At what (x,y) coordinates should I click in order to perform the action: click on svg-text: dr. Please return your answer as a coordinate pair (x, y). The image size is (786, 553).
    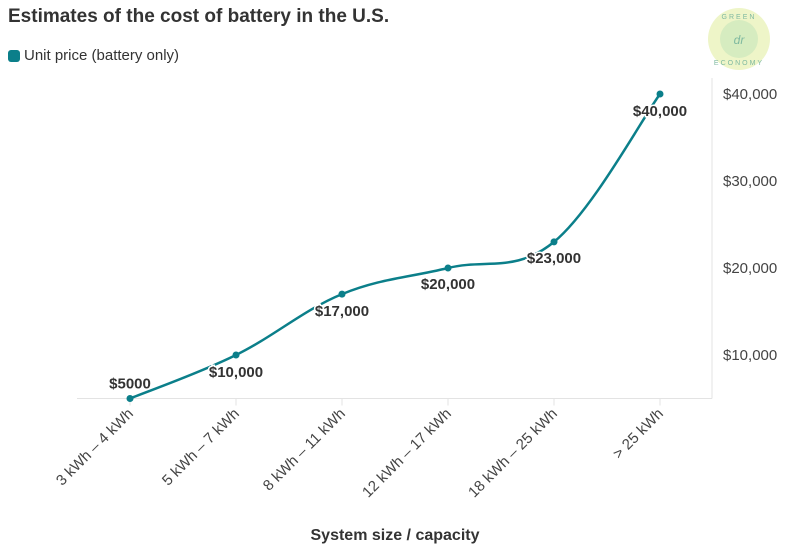
    Looking at the image, I should click on (740, 40).